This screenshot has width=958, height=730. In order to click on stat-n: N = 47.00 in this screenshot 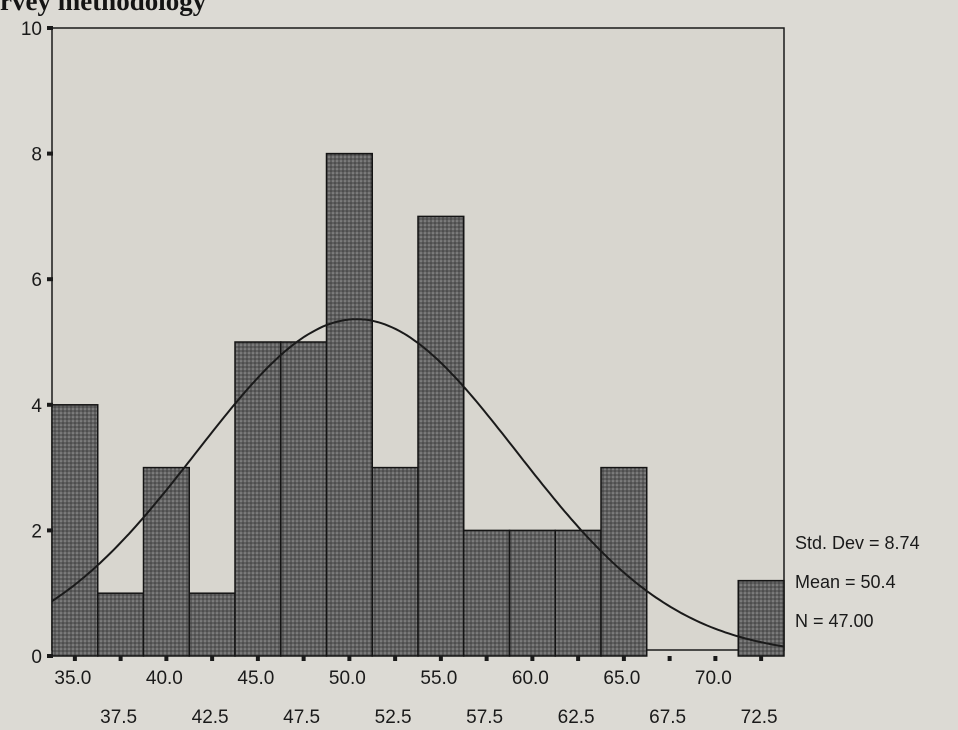, I will do `click(834, 621)`.